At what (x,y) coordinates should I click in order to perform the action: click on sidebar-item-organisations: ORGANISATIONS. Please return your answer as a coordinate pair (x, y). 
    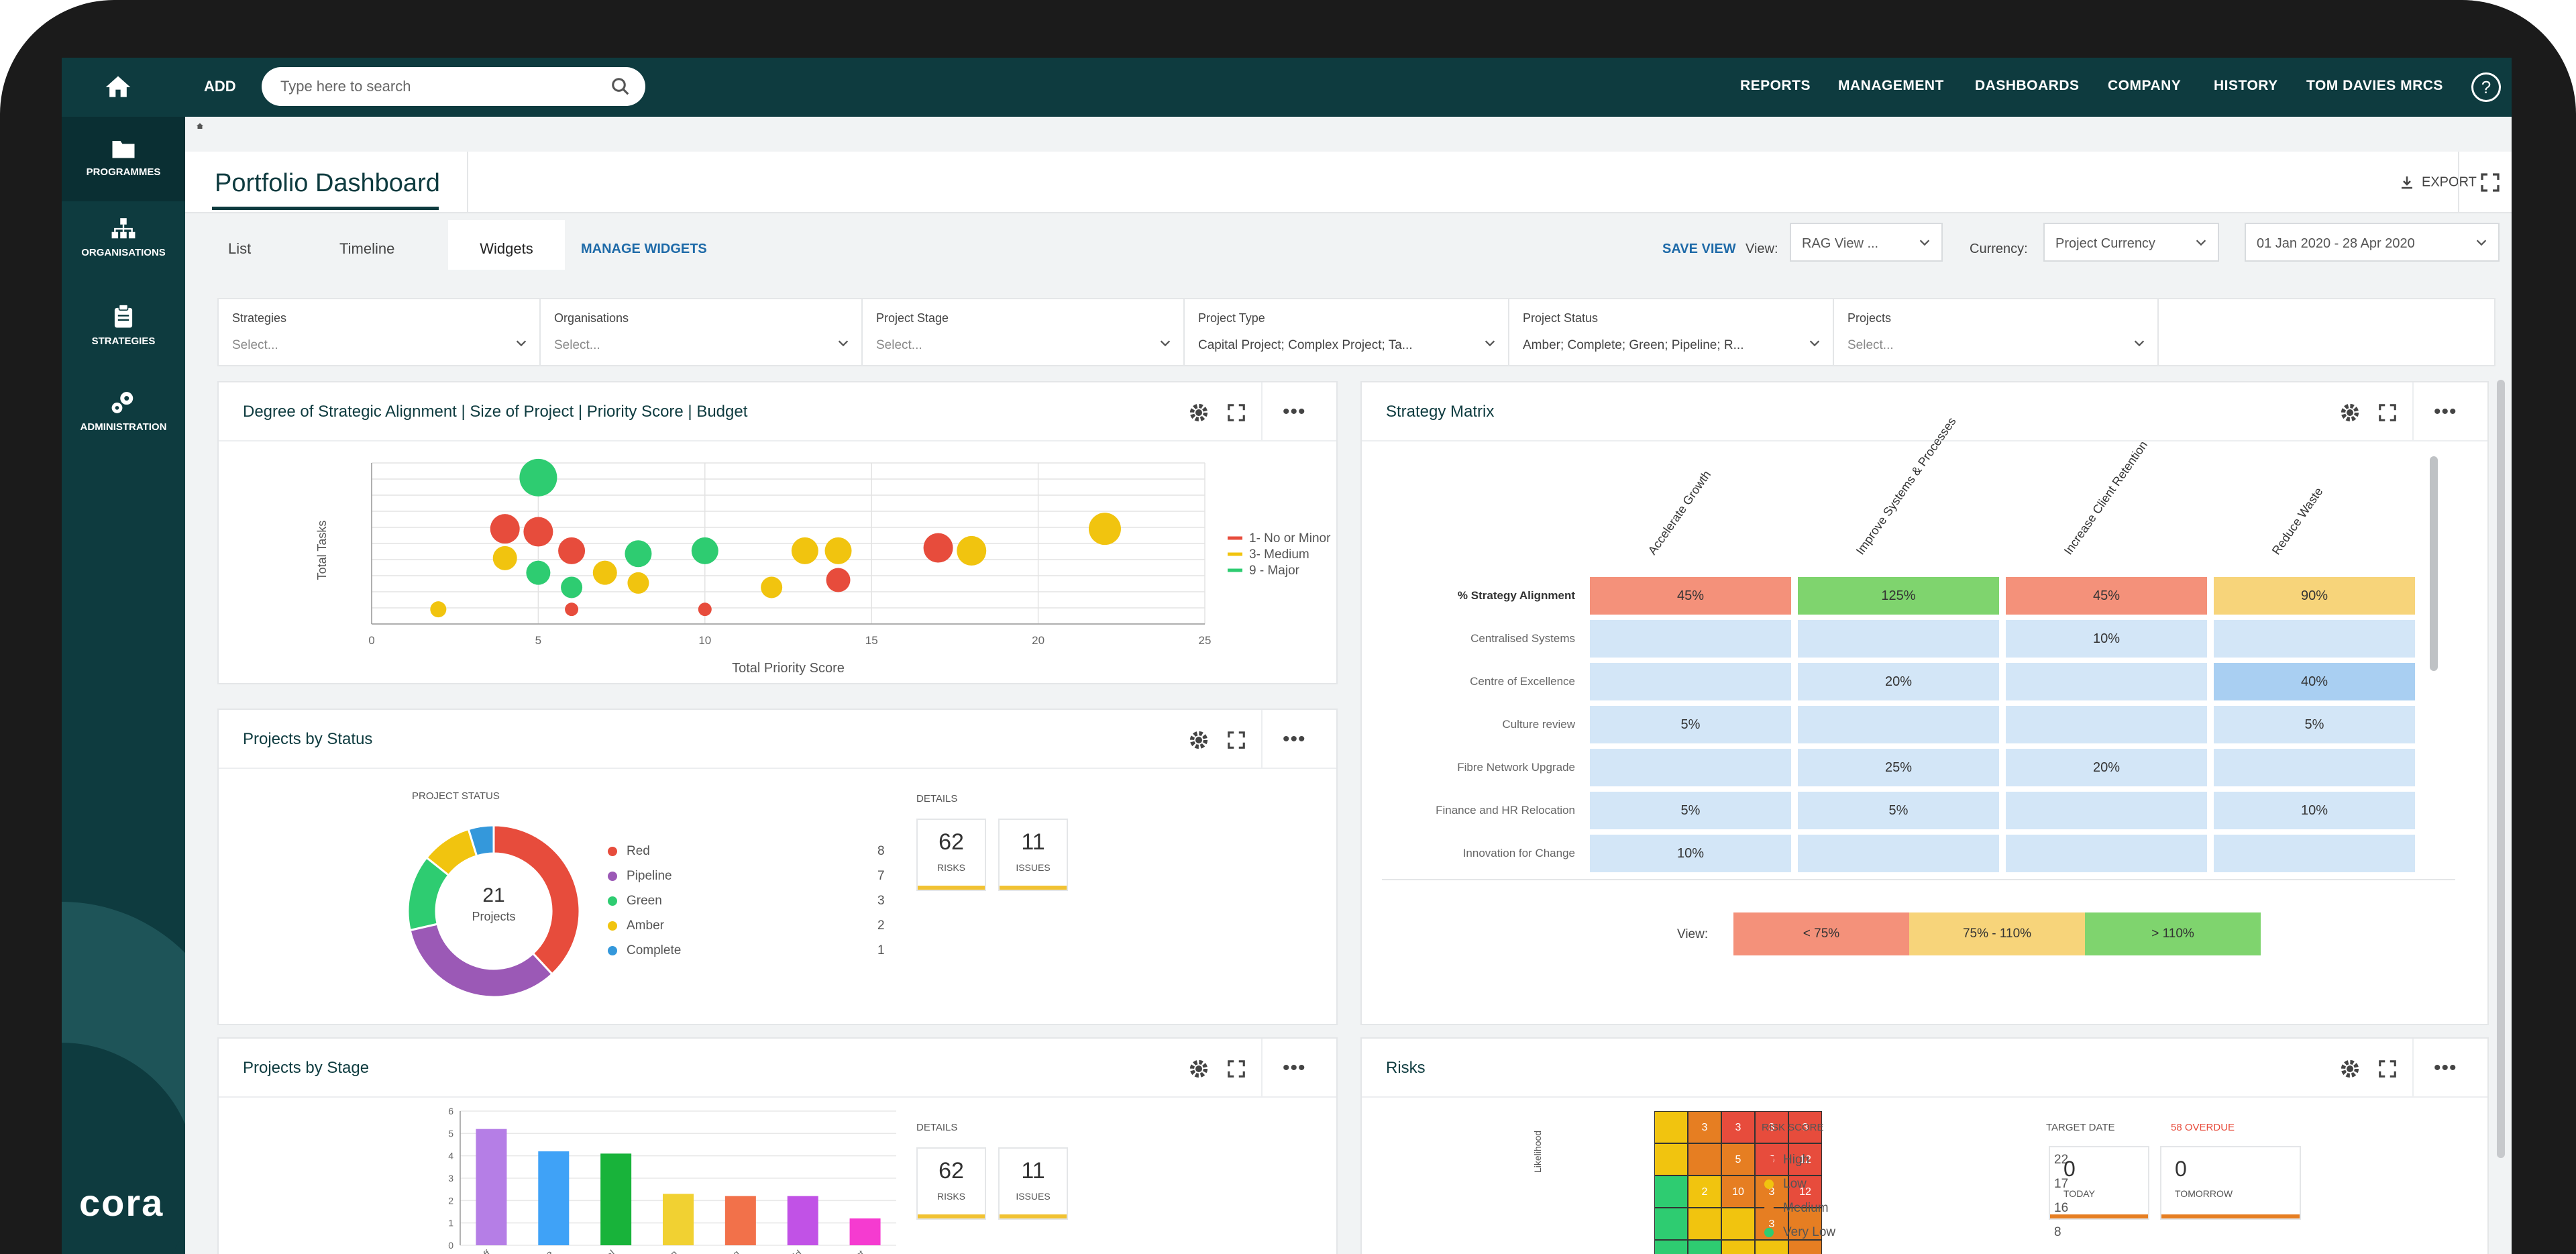
    Looking at the image, I should click on (123, 237).